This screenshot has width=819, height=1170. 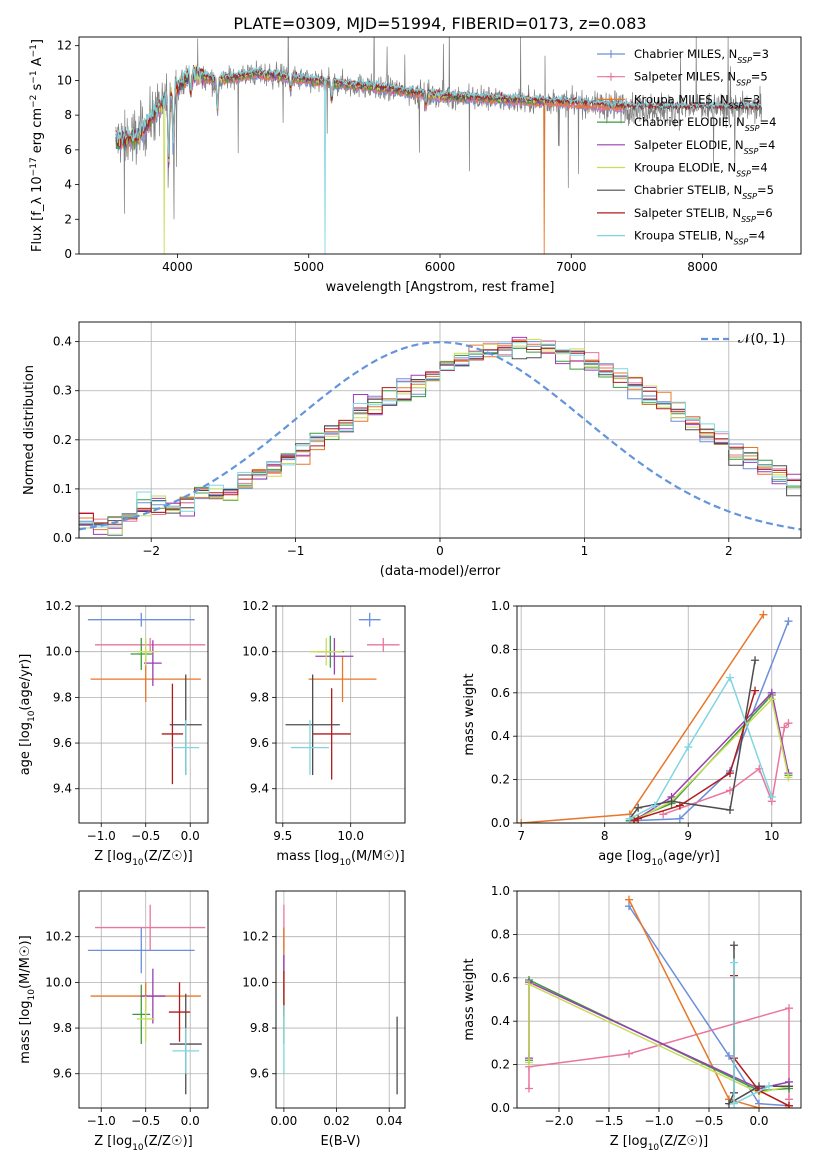 I want to click on legend-label: Salpeter MILES, NSSP=5, so click(x=701, y=79).